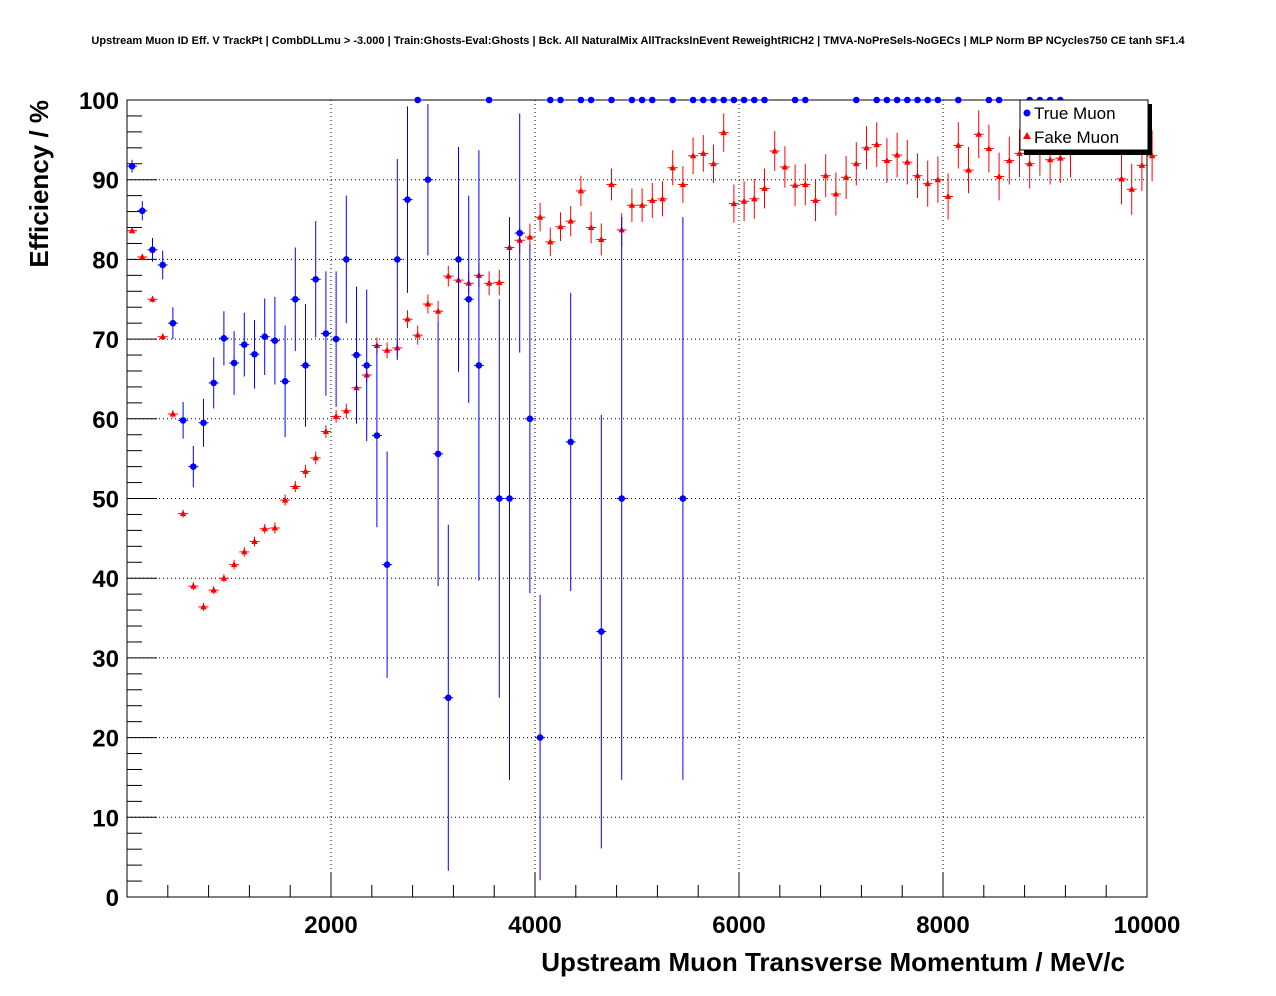 Image resolution: width=1276 pixels, height=996 pixels. I want to click on legend-label-fake-muon: Fake Muon, so click(1076, 137).